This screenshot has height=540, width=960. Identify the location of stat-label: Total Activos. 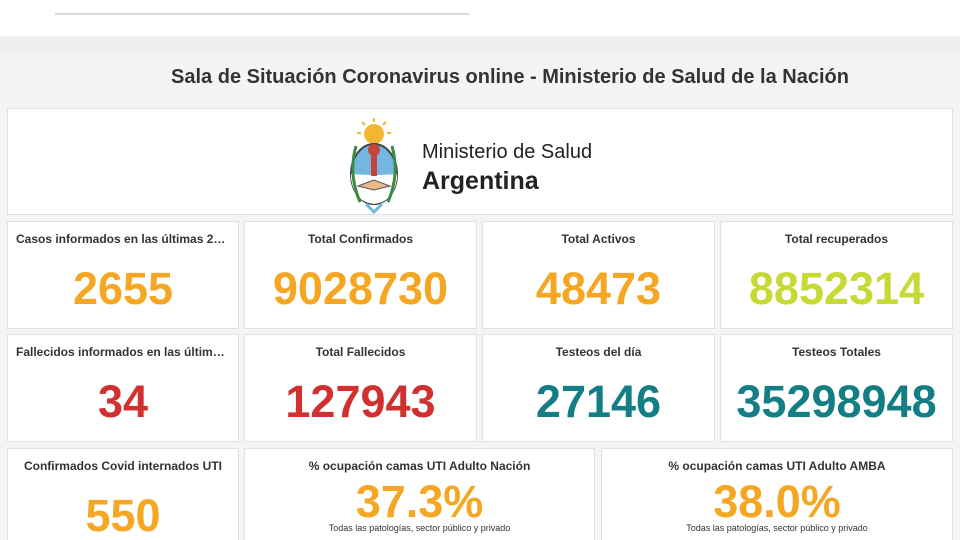
(598, 239).